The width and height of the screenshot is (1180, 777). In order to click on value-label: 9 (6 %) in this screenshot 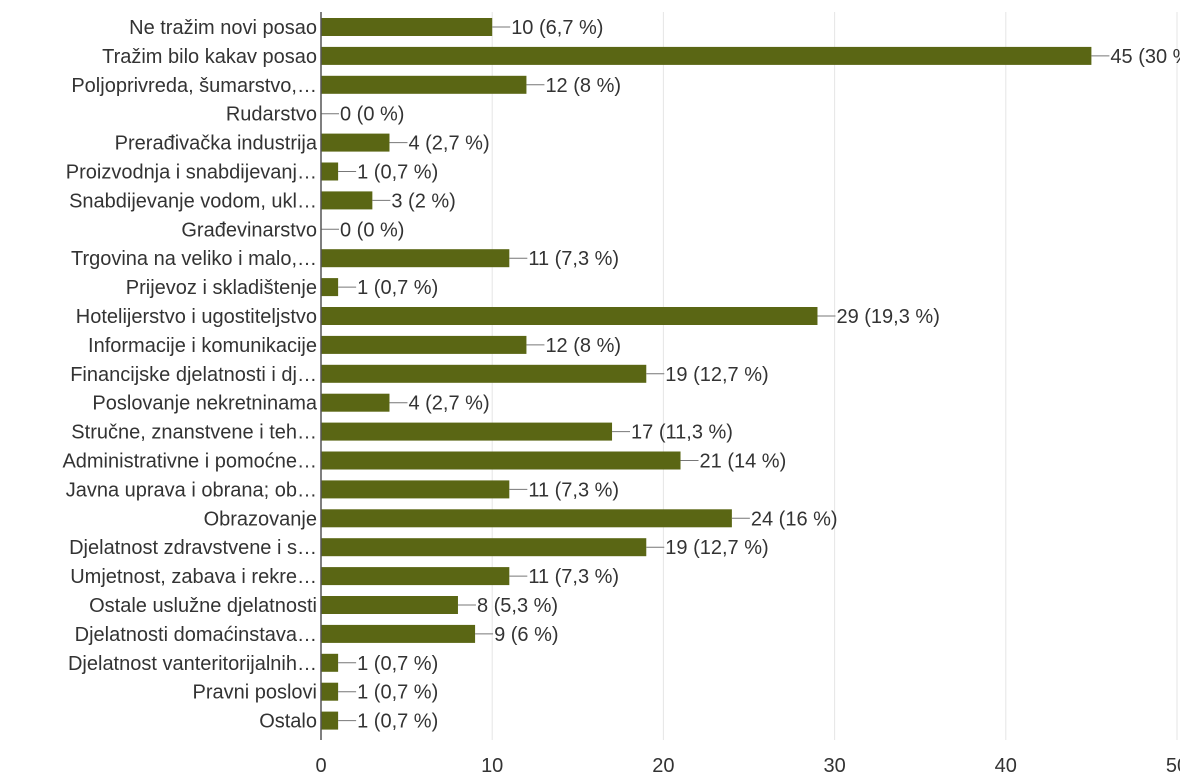, I will do `click(526, 635)`.